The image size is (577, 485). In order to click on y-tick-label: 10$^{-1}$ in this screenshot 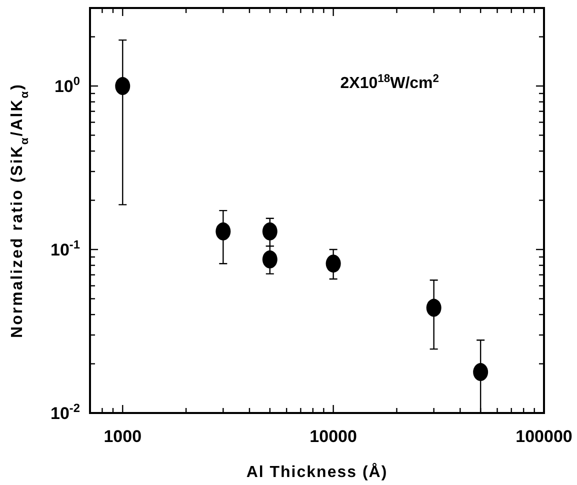, I will do `click(65, 249)`.